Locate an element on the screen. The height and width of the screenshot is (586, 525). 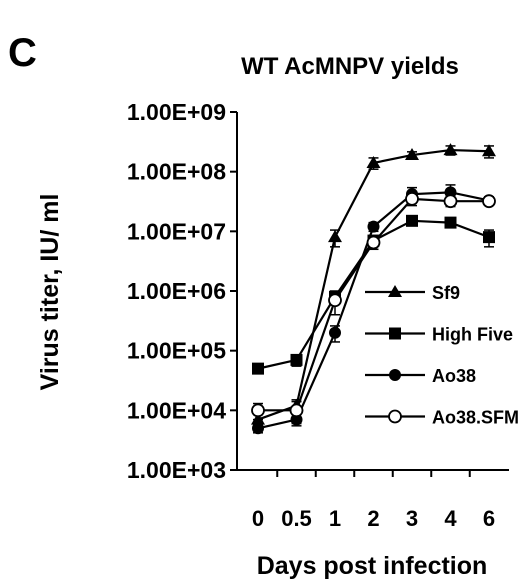
x-tick-label-2: 1 is located at coordinates (335, 518).